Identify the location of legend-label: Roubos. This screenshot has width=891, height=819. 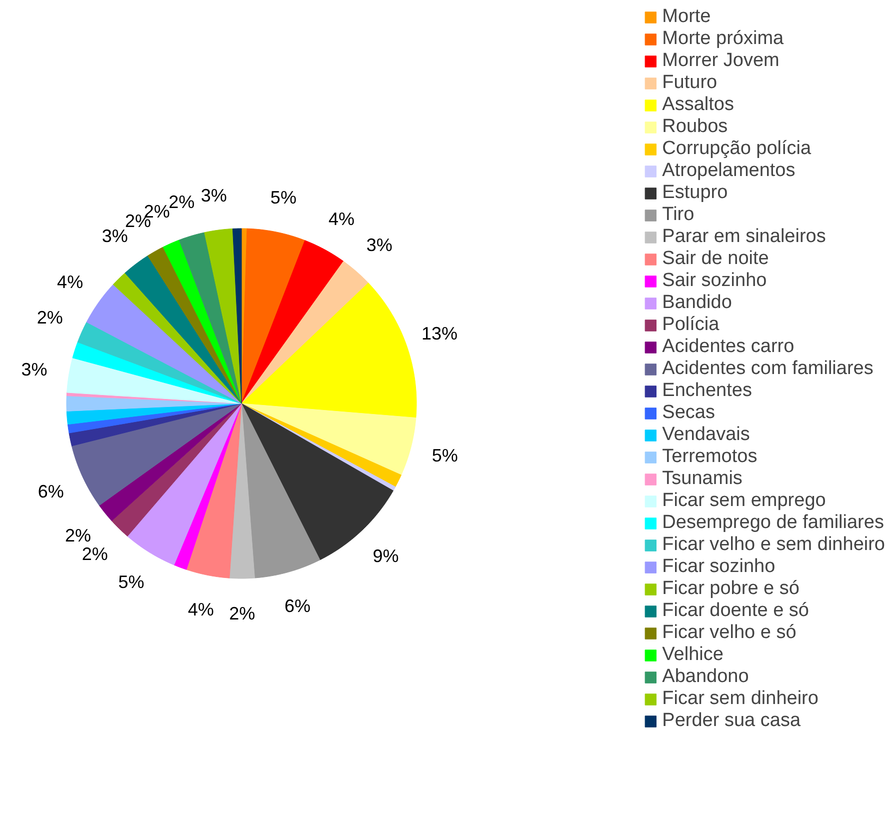
(695, 127).